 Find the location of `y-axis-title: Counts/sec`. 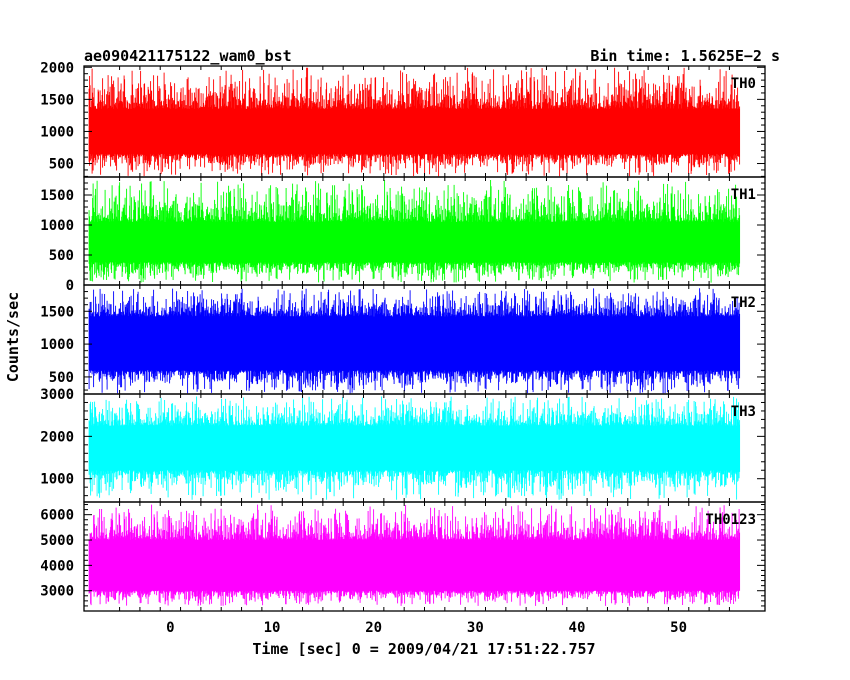

y-axis-title: Counts/sec is located at coordinates (13, 337).